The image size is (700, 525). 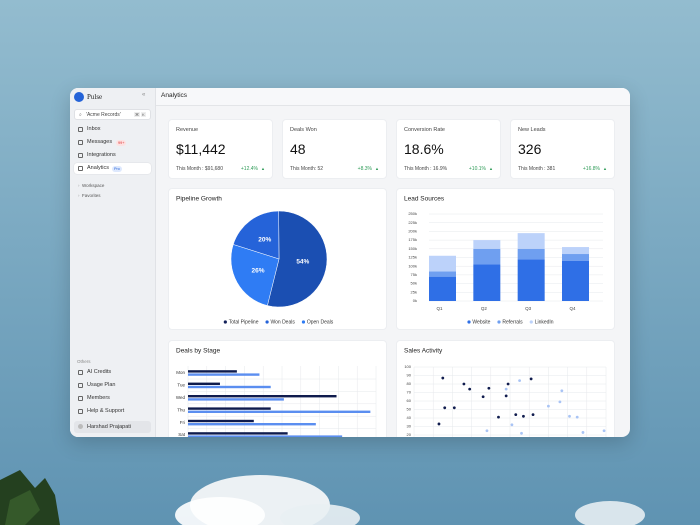 I want to click on x-tick-label: Q2, so click(x=484, y=308).